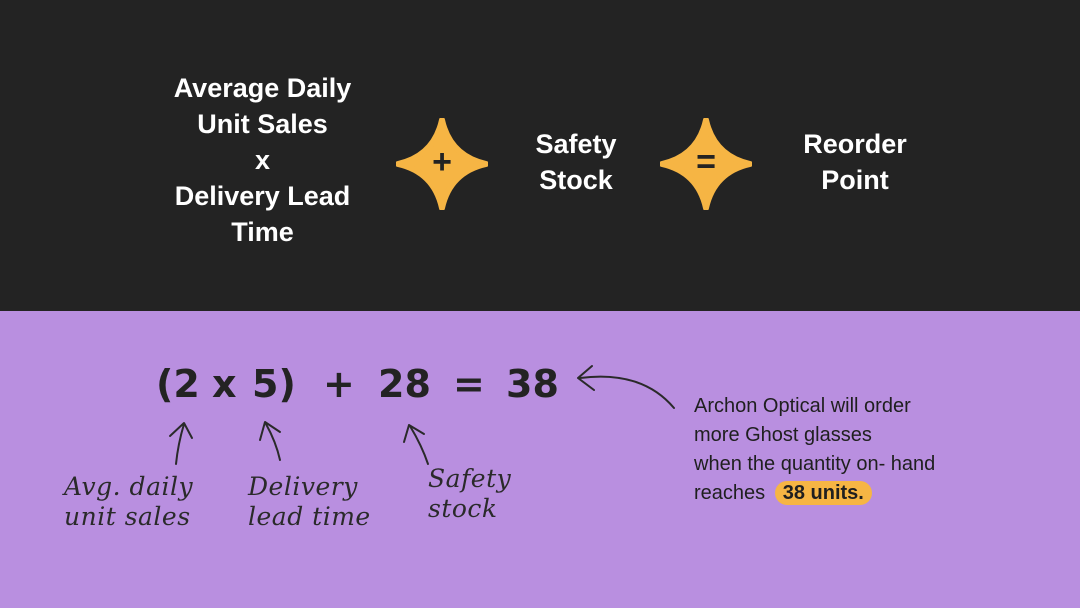 The width and height of the screenshot is (1080, 608). I want to click on note-reaches-text: reaches, so click(730, 493).